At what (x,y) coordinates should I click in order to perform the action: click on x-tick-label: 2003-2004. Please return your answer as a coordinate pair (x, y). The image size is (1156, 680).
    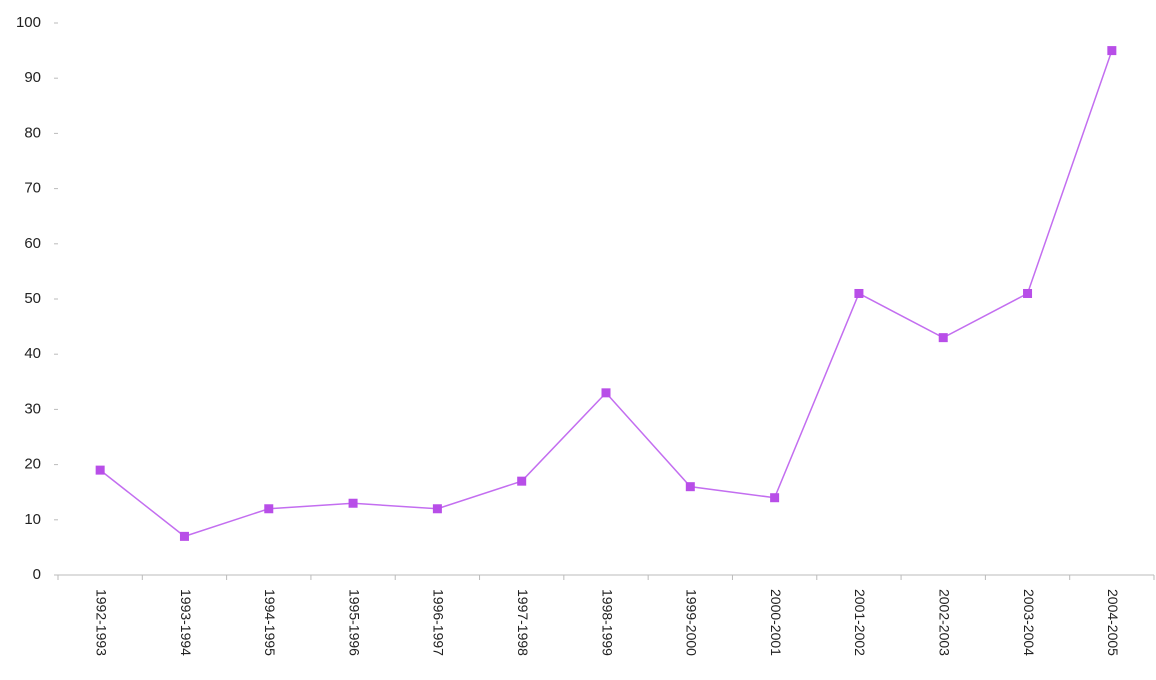
    Looking at the image, I should click on (1029, 622).